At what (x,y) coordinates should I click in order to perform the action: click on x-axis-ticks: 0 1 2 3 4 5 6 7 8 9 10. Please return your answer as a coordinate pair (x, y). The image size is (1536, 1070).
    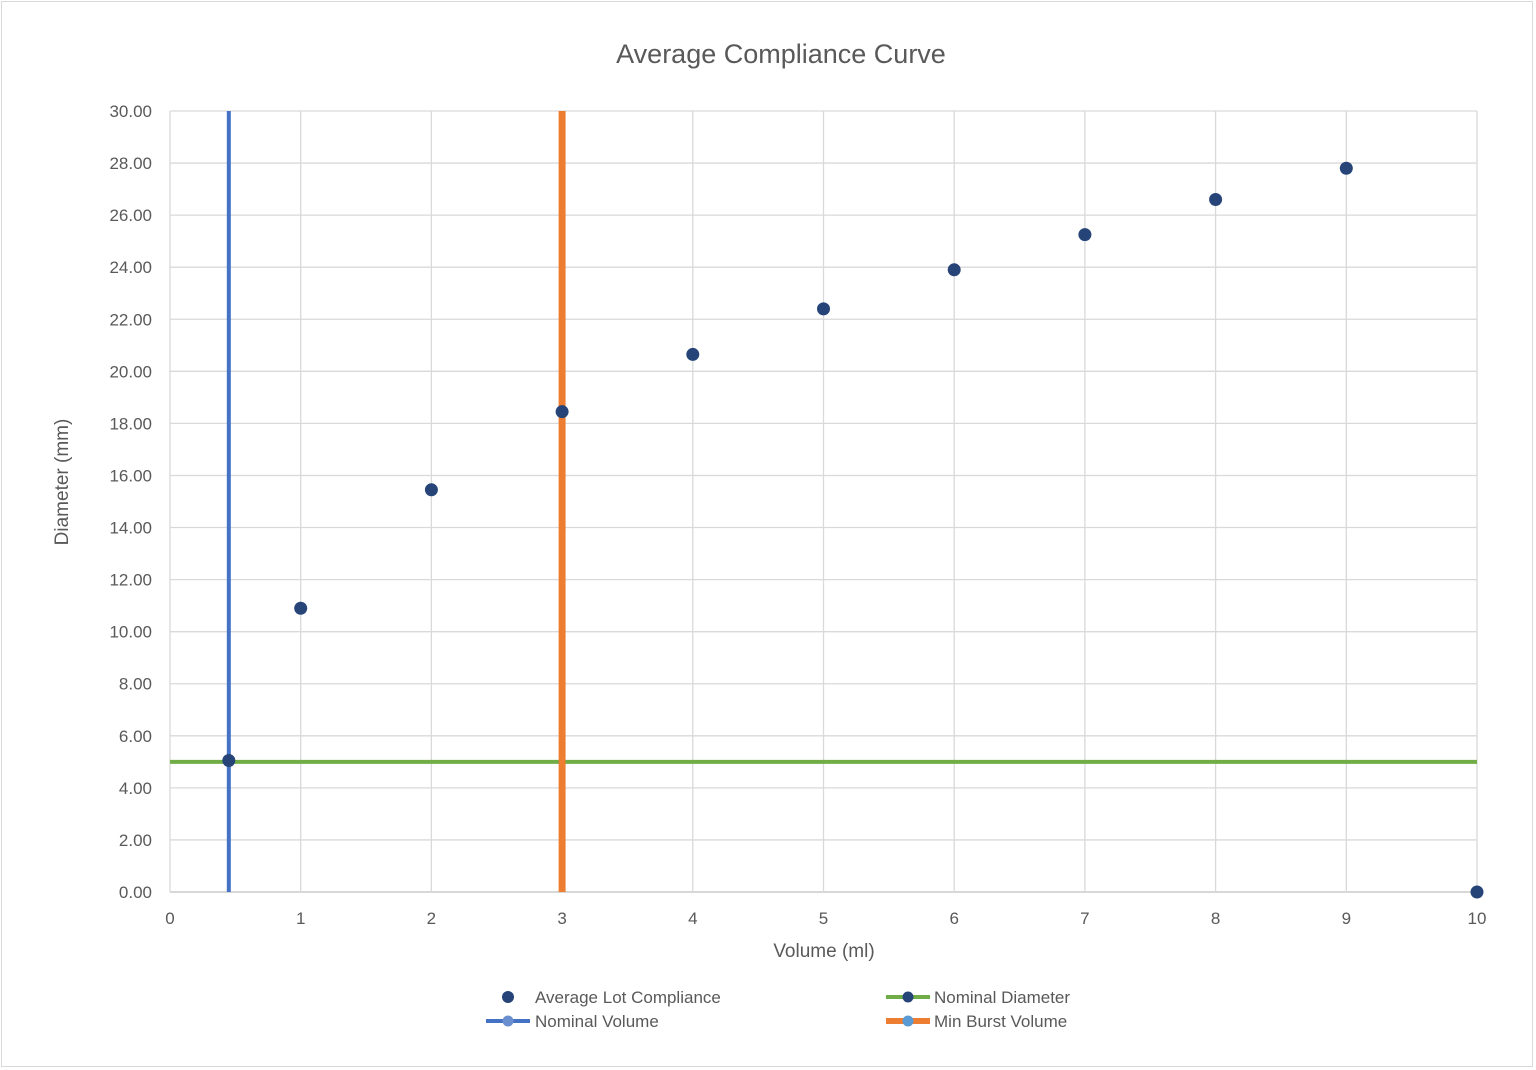
    Looking at the image, I should click on (825, 918).